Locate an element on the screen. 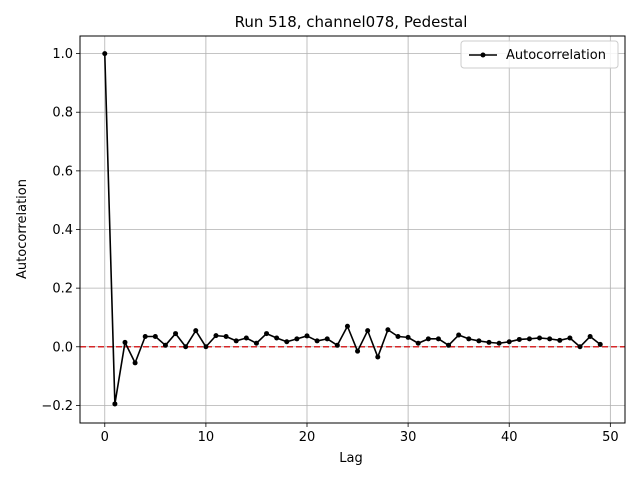 The image size is (640, 484). x-tick-label: 0 is located at coordinates (105, 437).